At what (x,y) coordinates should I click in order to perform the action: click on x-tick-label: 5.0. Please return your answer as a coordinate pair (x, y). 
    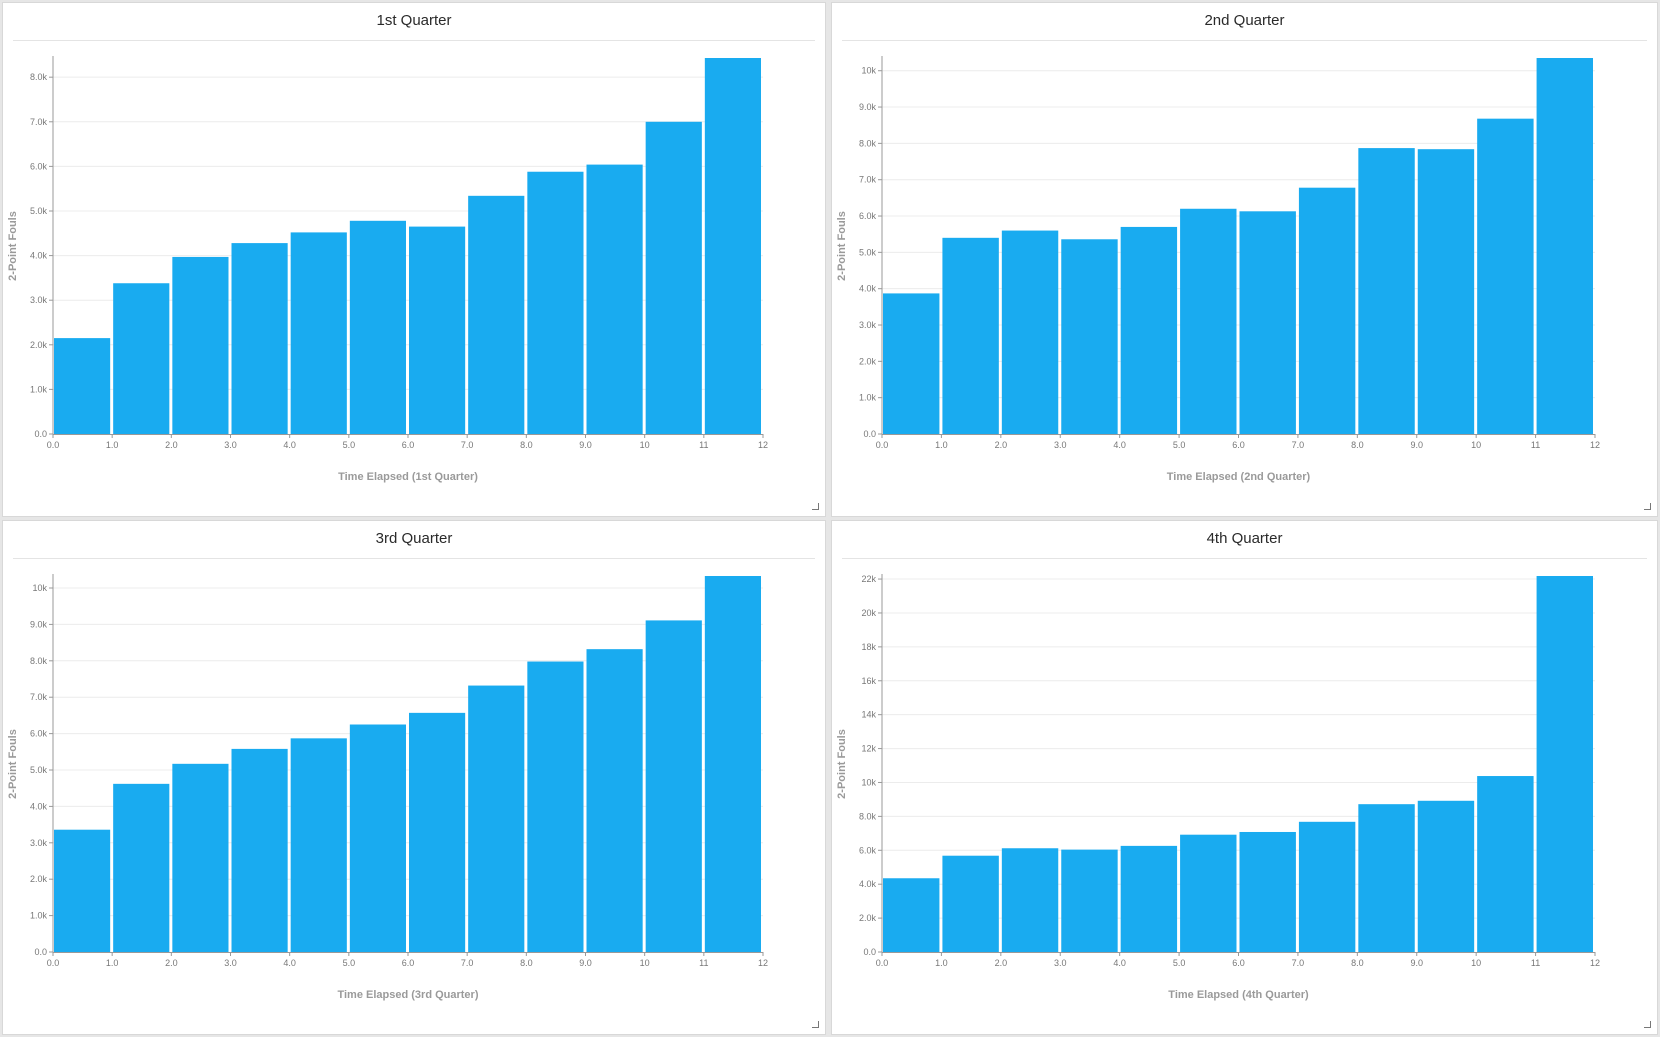
    Looking at the image, I should click on (349, 445).